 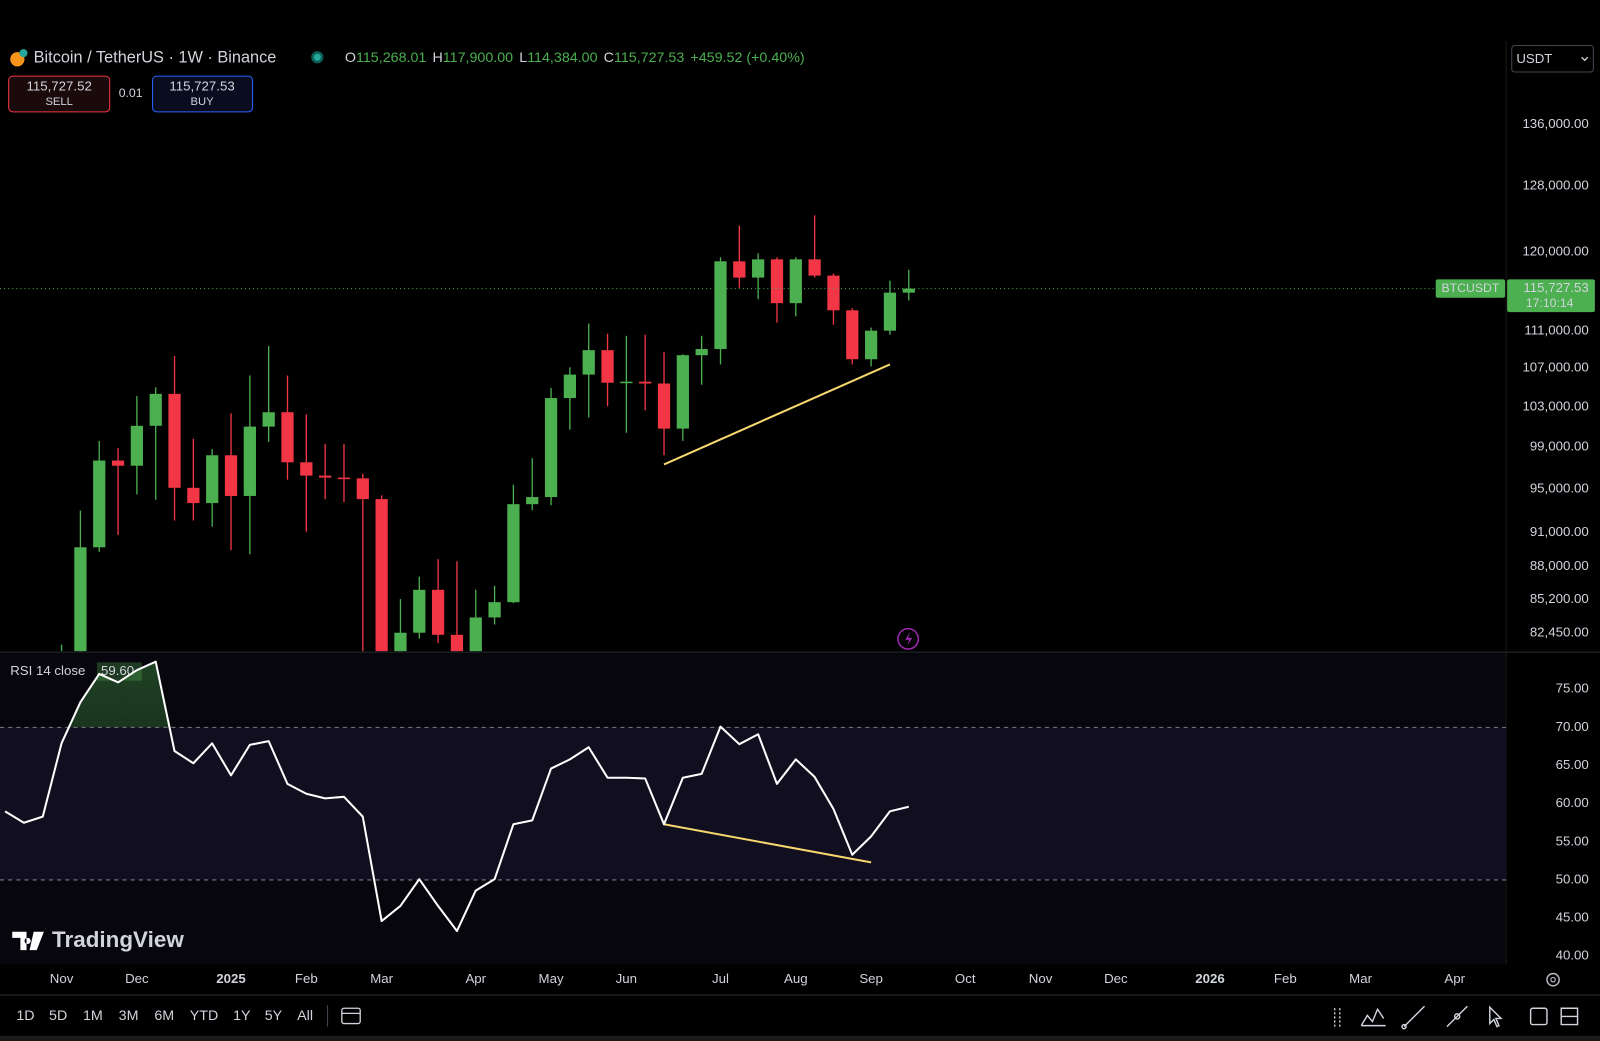 I want to click on chevron, so click(x=1585, y=59).